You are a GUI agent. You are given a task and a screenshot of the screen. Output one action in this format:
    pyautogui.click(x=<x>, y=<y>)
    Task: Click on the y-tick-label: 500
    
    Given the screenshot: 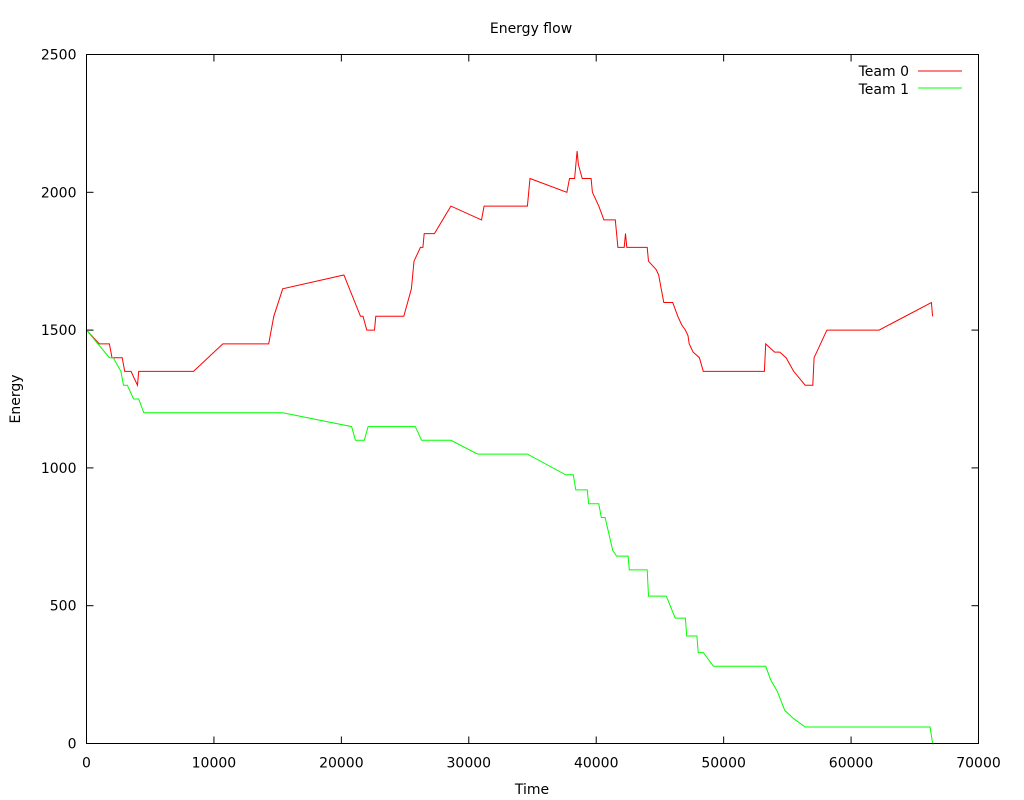 What is the action you would take?
    pyautogui.click(x=63, y=607)
    